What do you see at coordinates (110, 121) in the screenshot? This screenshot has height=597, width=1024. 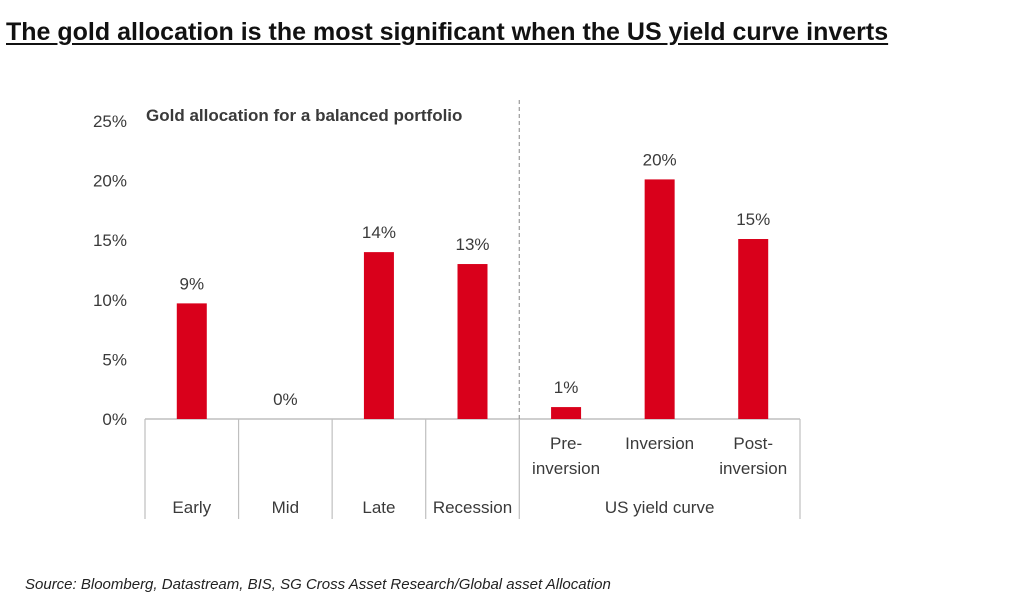 I see `y-tick-label: 25%` at bounding box center [110, 121].